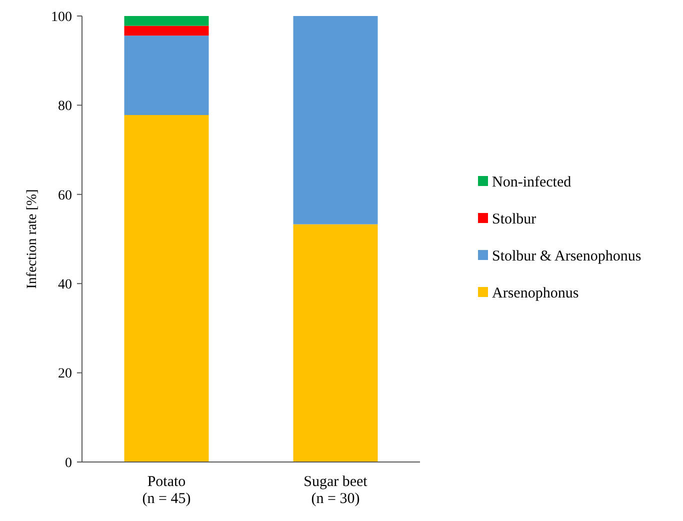 The image size is (683, 521). What do you see at coordinates (514, 219) in the screenshot?
I see `legend-label: Stolbur` at bounding box center [514, 219].